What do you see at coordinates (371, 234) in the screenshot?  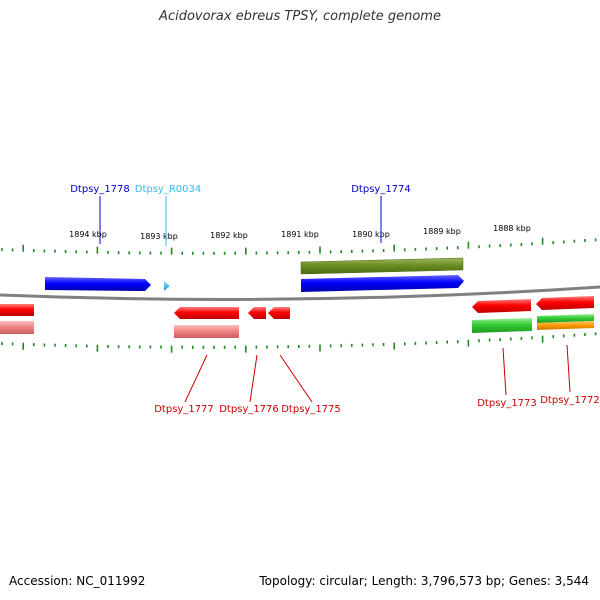 I see `kbp-label: 1890 kbp` at bounding box center [371, 234].